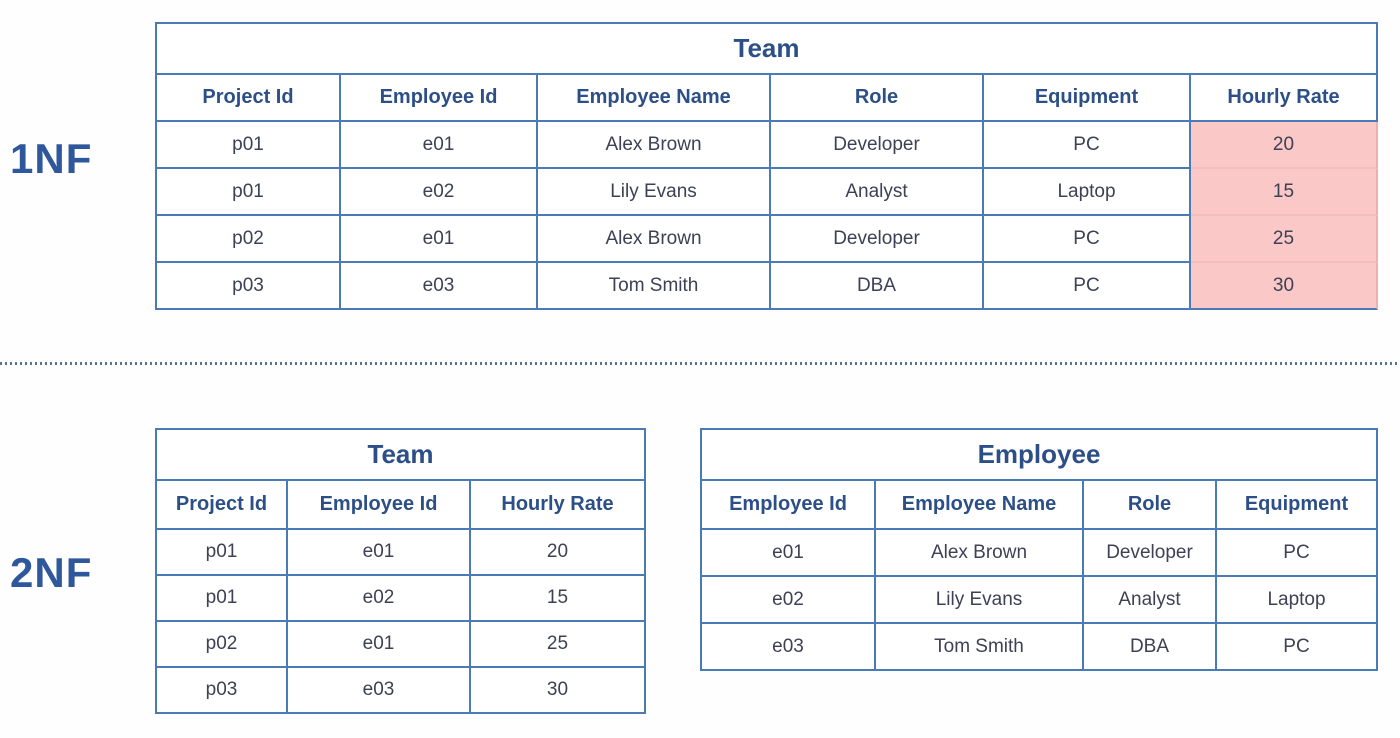 The width and height of the screenshot is (1400, 738). I want to click on table-row: e03 Tom Smith DBA PC, so click(1039, 647).